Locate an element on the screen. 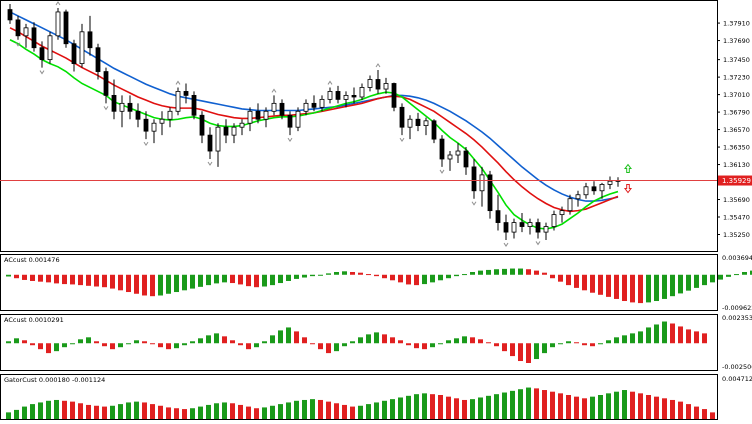 This screenshot has width=752, height=424. price-tick-label: 1.36570 is located at coordinates (736, 130).